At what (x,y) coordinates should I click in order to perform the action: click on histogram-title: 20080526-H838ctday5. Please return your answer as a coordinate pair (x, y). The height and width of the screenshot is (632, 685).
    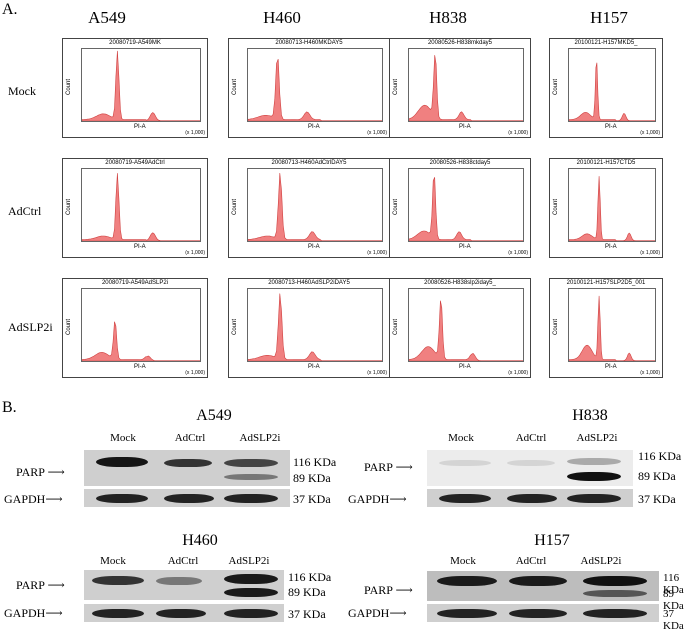
    Looking at the image, I should click on (460, 163).